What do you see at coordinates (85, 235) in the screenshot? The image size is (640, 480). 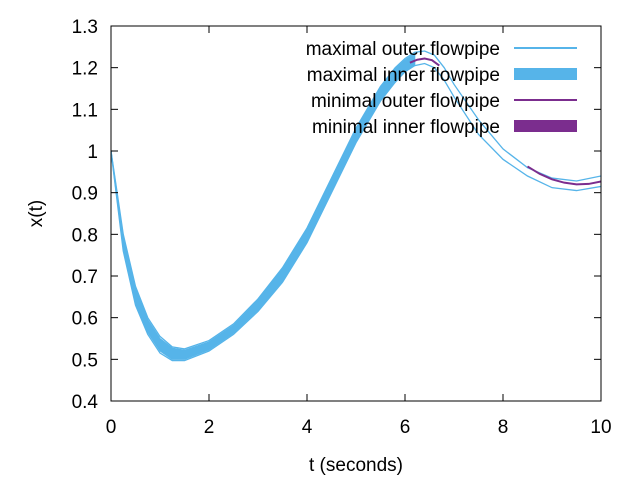 I see `y-tick-label: 0.8` at bounding box center [85, 235].